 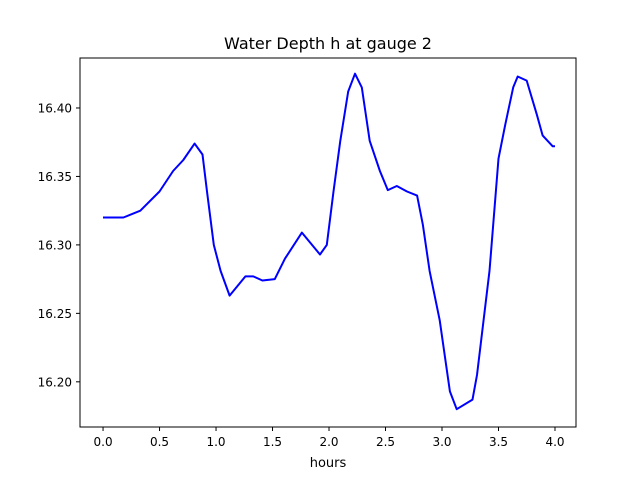 I want to click on y-tick-label: 16.30, so click(x=55, y=245).